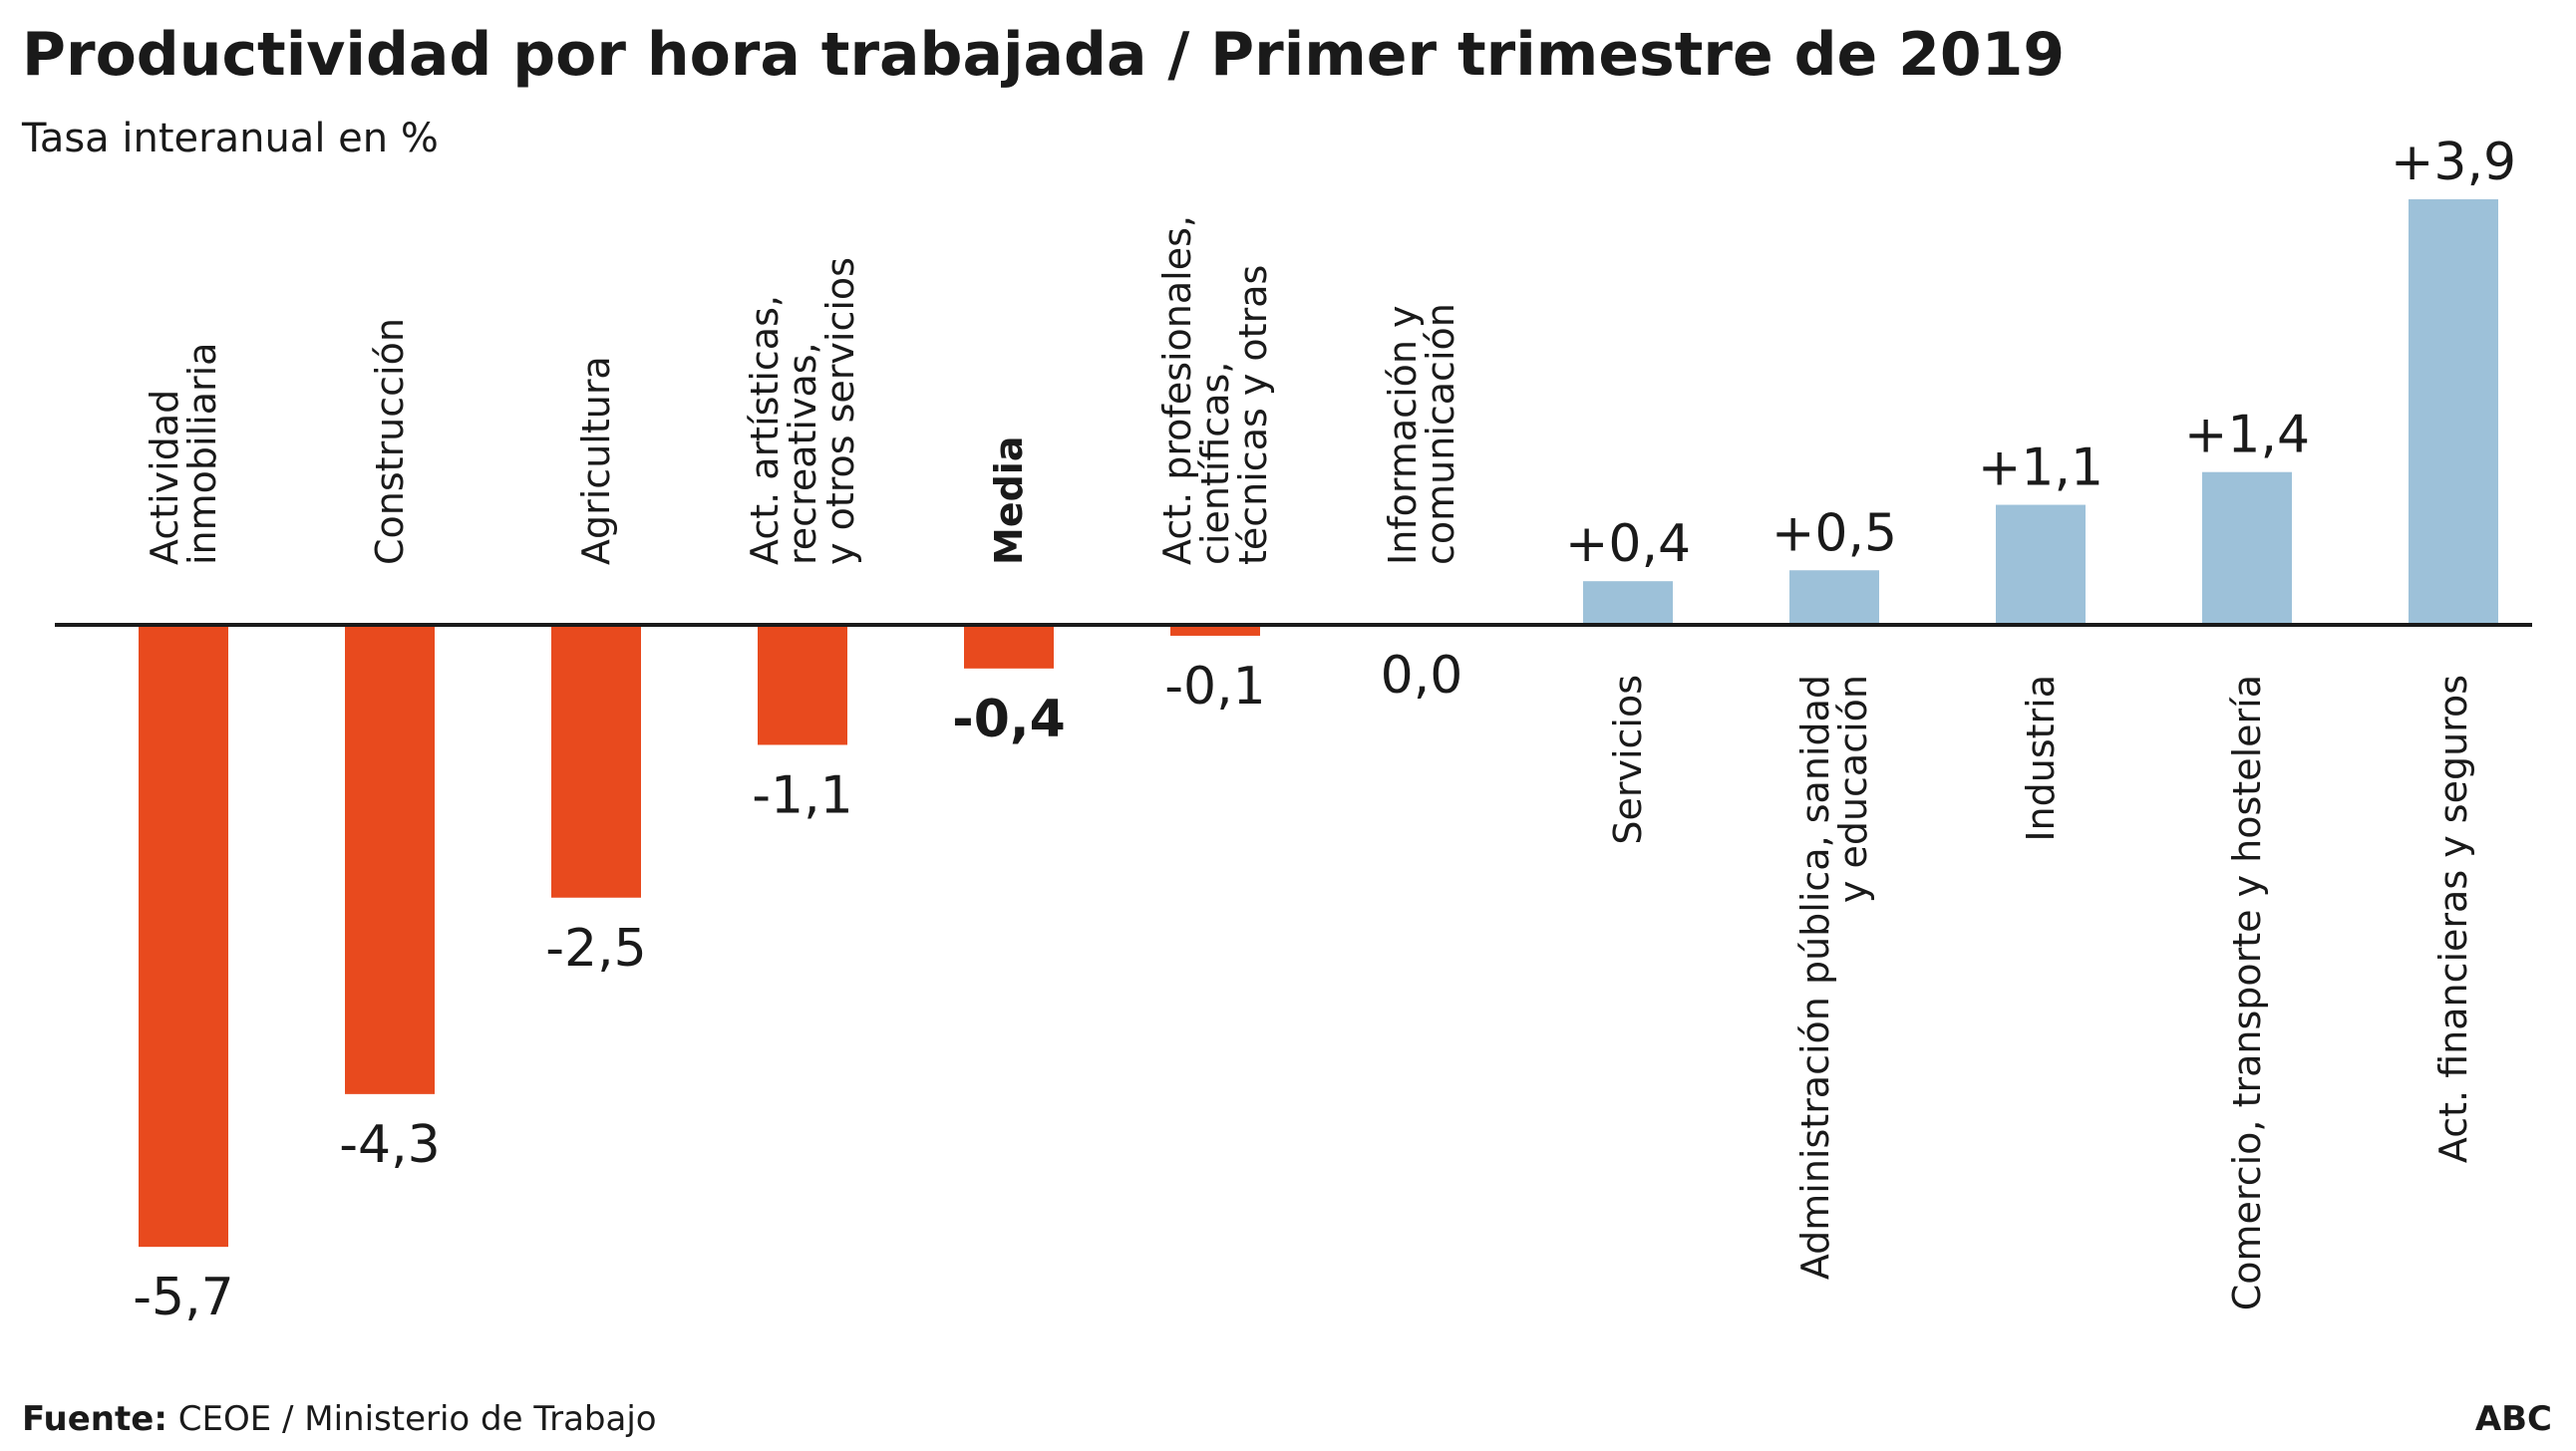 This screenshot has width=2576, height=1451. Describe the element at coordinates (1177, 390) in the screenshot. I see `category-label-5-line-0: Act. profesionales,` at that location.